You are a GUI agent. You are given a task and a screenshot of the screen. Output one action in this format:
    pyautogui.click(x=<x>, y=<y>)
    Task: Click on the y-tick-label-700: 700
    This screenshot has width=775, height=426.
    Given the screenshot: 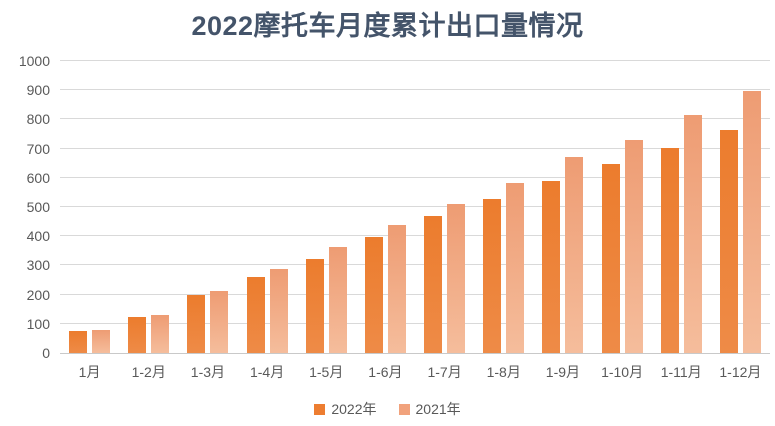 What is the action you would take?
    pyautogui.click(x=38, y=148)
    